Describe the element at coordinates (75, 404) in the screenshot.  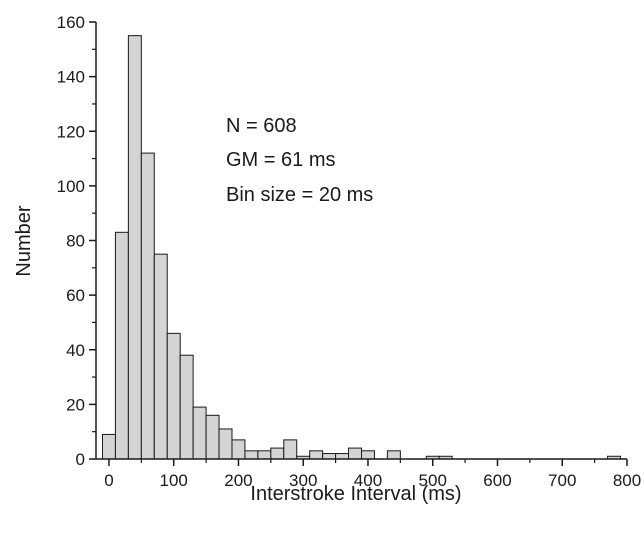
I see `y-tick-label: 20` at that location.